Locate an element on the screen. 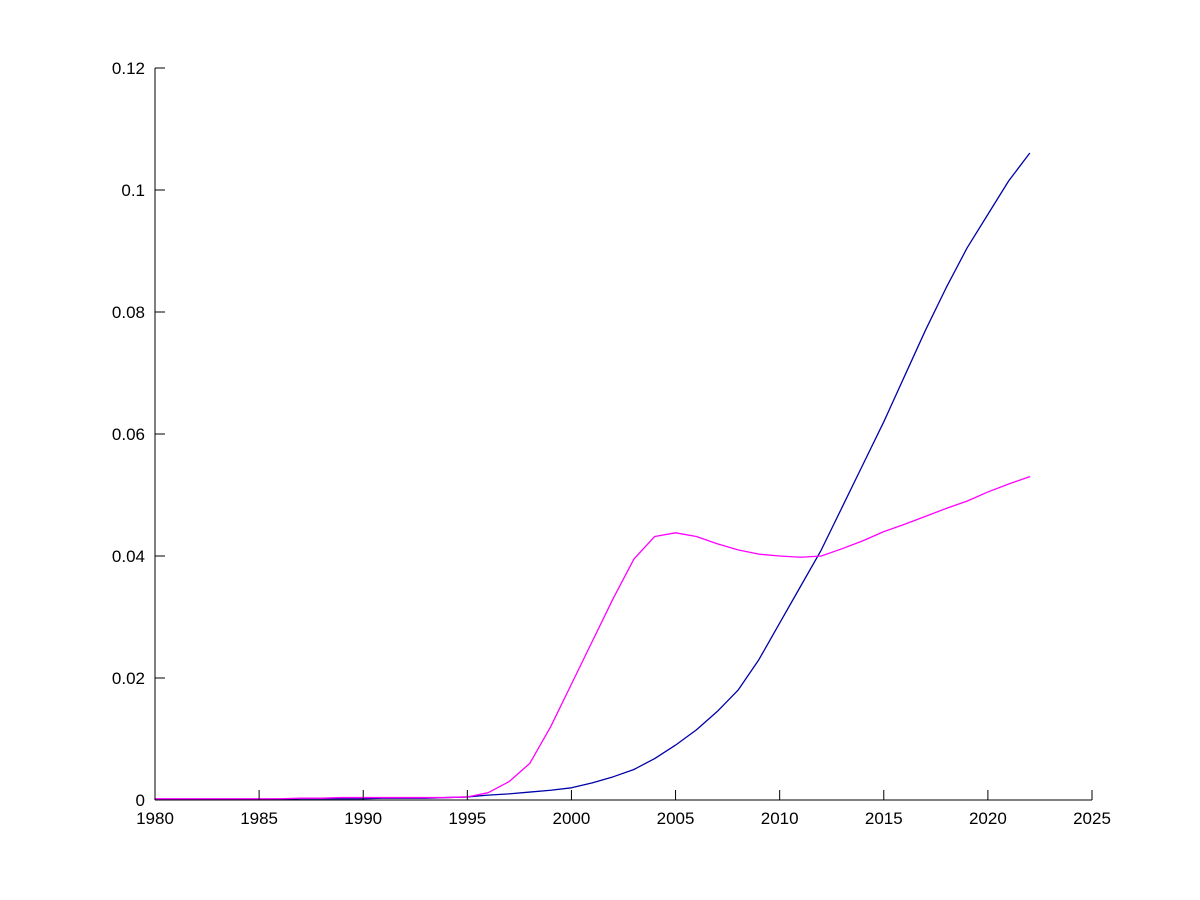 The height and width of the screenshot is (900, 1200). y-tick-label: 0.04 is located at coordinates (128, 556).